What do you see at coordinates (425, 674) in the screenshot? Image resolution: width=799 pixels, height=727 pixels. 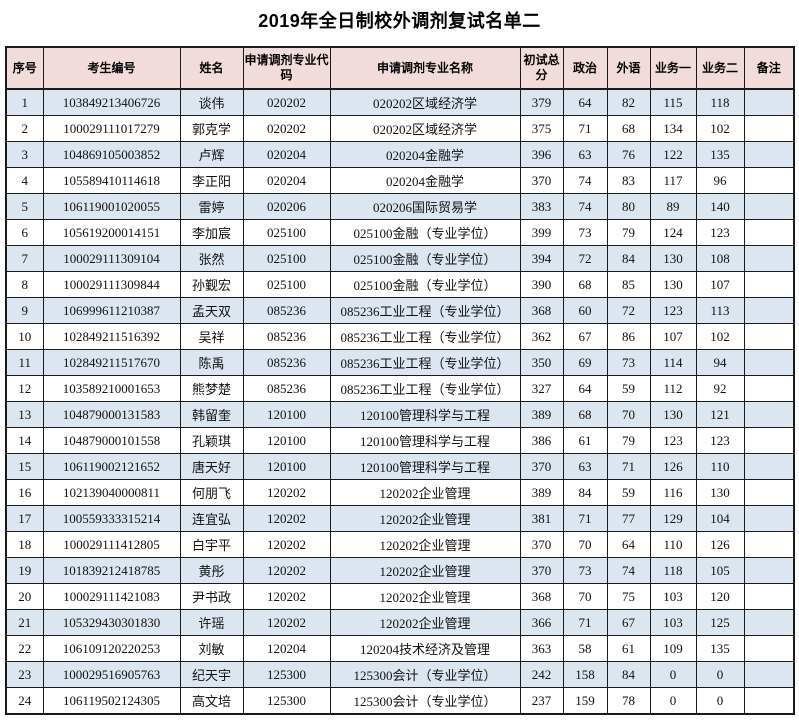 I see `cell-major-name: 125300会计（专业学位）` at bounding box center [425, 674].